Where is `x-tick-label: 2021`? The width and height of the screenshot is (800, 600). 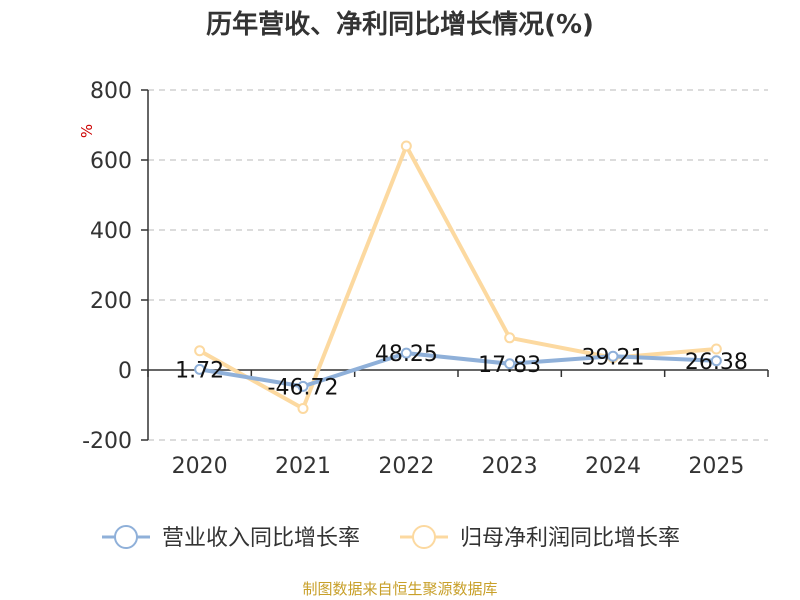
x-tick-label: 2021 is located at coordinates (303, 466).